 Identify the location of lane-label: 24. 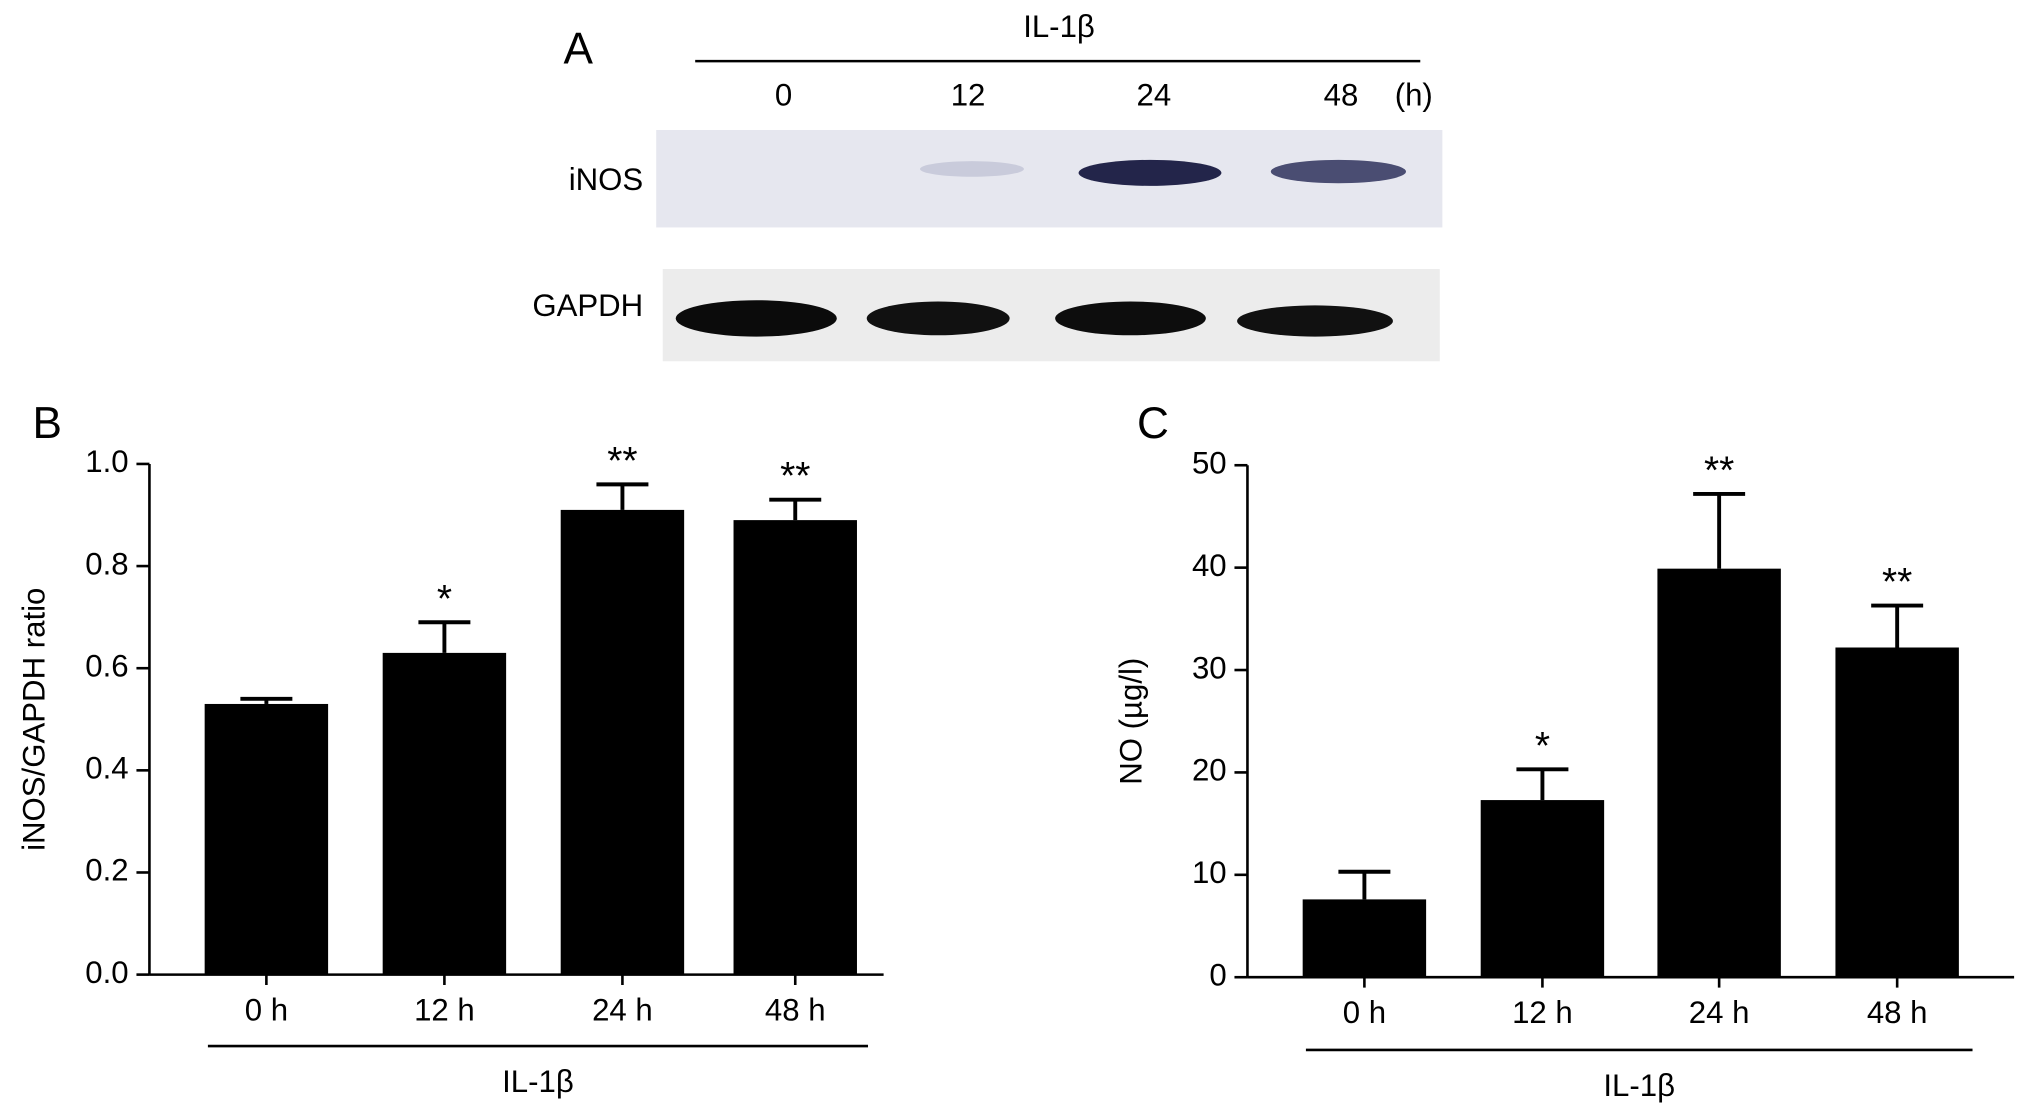
(1154, 95).